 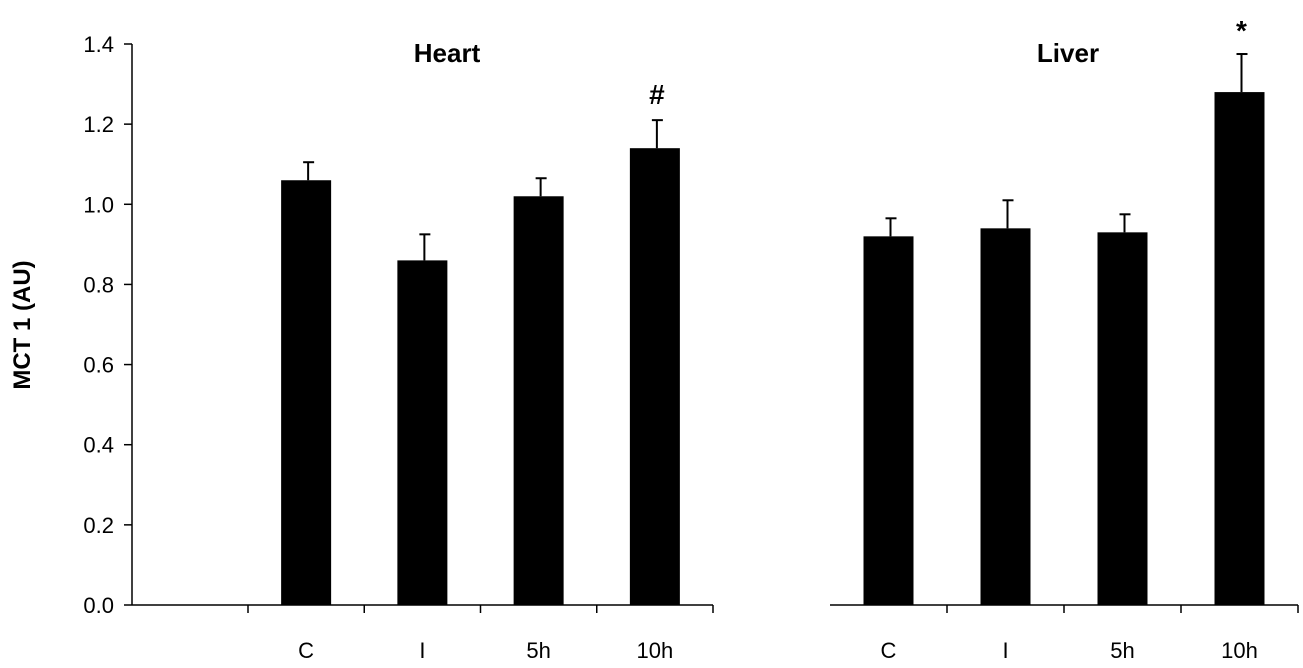 What do you see at coordinates (108, 325) in the screenshot?
I see `y-axis: 0.0 0.2 0.4 0.6 0.8 1.0 1.2 1.4` at bounding box center [108, 325].